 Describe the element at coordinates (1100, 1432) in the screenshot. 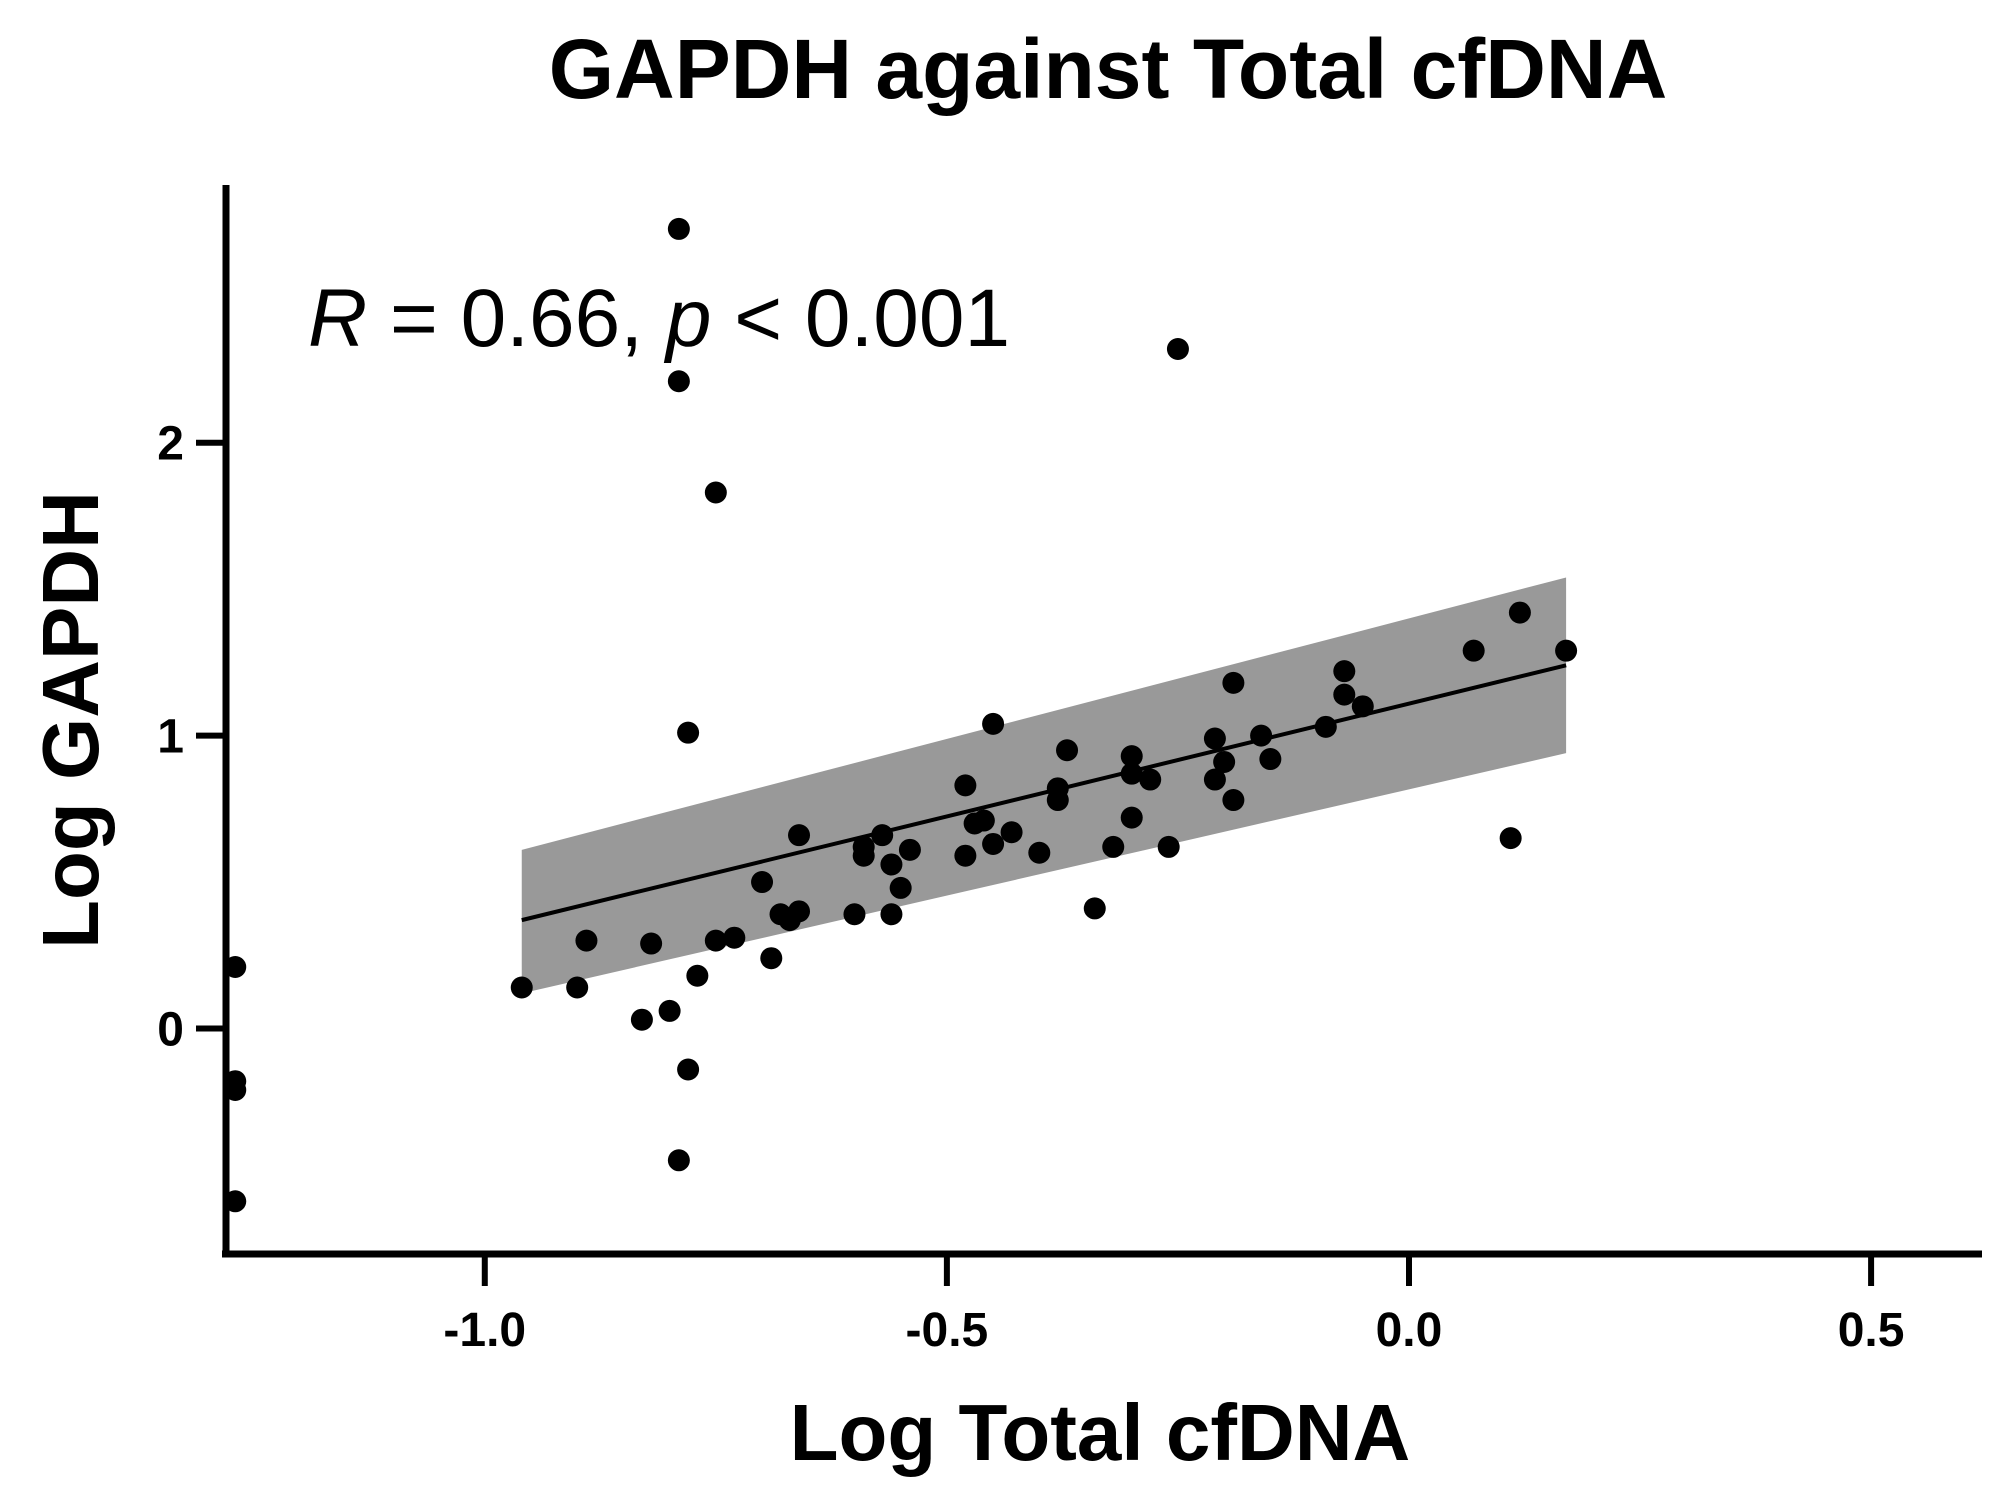

I see `x-axis-label: Log Total cfDNA` at that location.